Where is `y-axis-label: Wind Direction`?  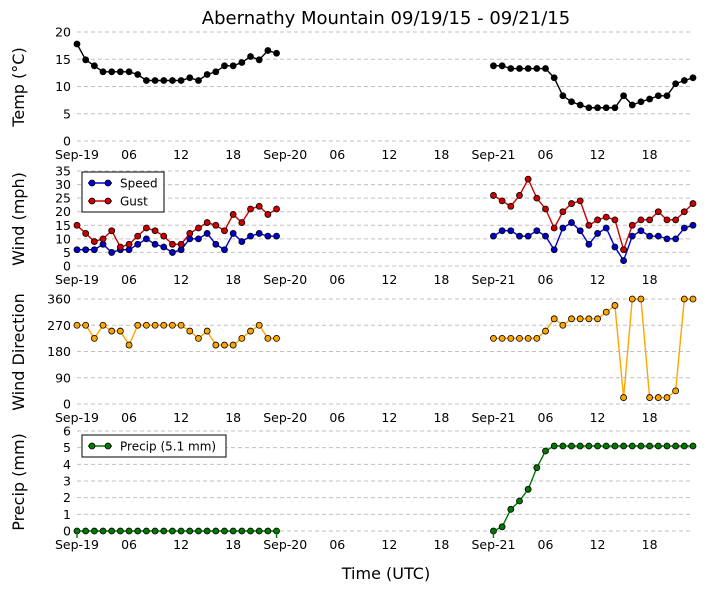 y-axis-label: Wind Direction is located at coordinates (18, 352).